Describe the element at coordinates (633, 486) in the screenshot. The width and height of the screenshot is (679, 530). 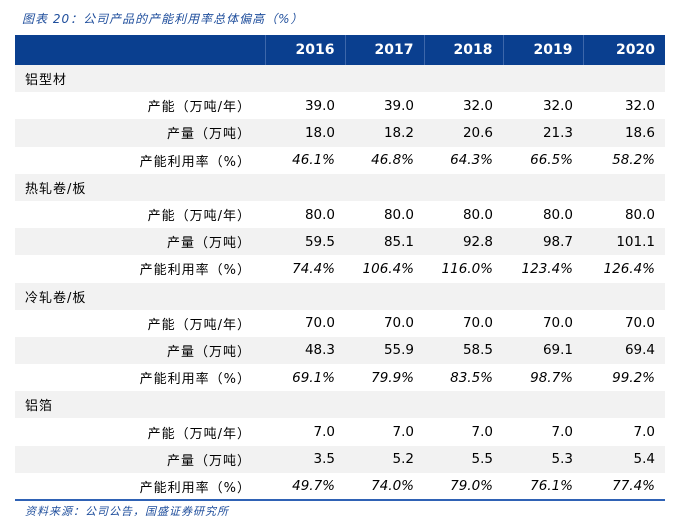
I see `value-cell: 77.4%` at that location.